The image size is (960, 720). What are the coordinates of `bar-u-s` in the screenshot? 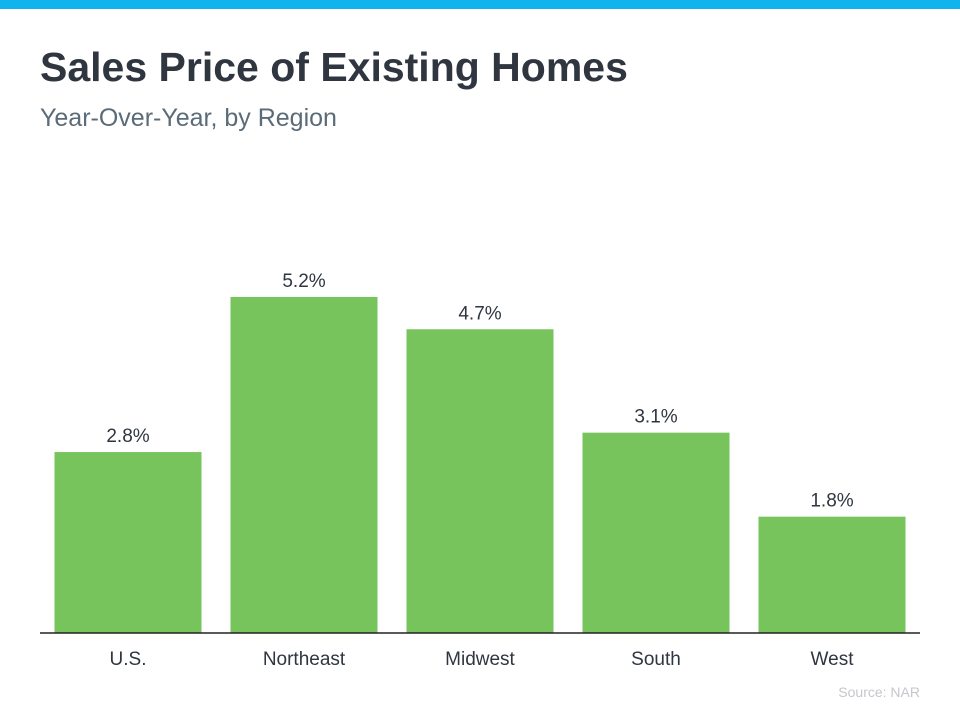 It's located at (128, 542).